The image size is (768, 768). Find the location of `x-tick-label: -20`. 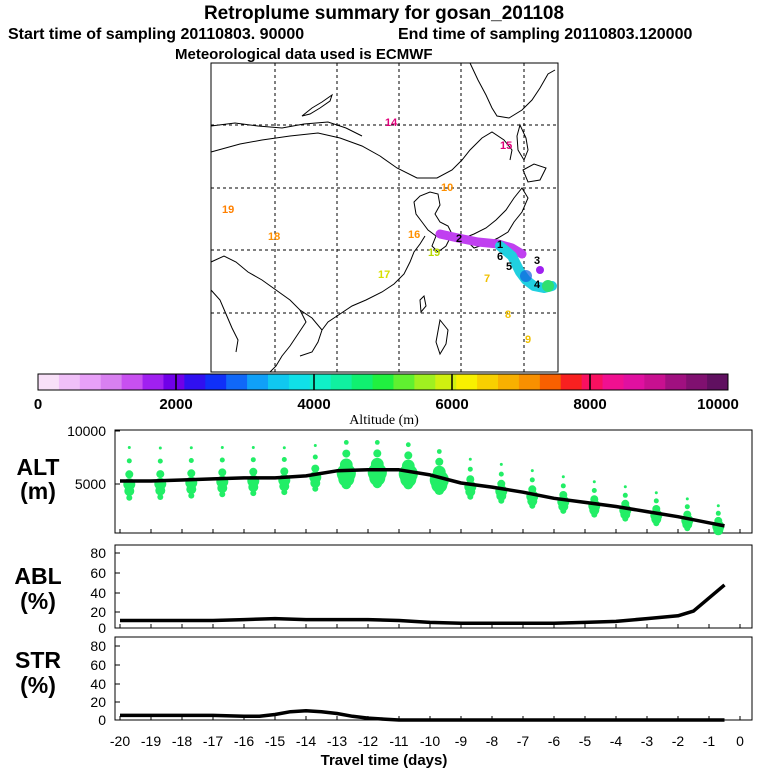

x-tick-label: -20 is located at coordinates (120, 741).